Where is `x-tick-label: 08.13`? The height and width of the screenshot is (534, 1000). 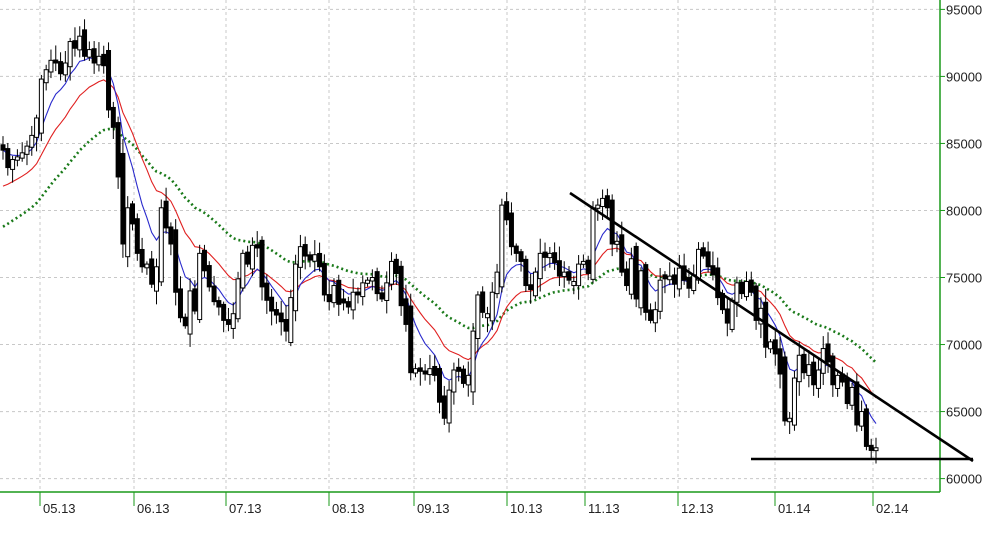 x-tick-label: 08.13 is located at coordinates (348, 508).